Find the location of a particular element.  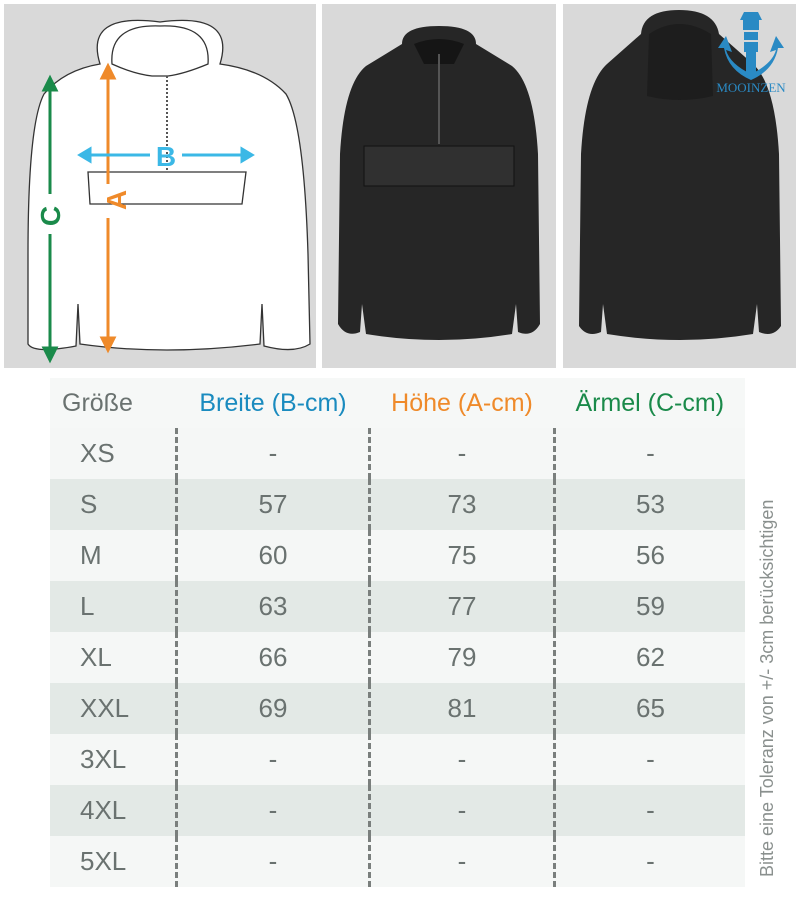

jacket-back-photo: MOOINZEN is located at coordinates (679, 186).